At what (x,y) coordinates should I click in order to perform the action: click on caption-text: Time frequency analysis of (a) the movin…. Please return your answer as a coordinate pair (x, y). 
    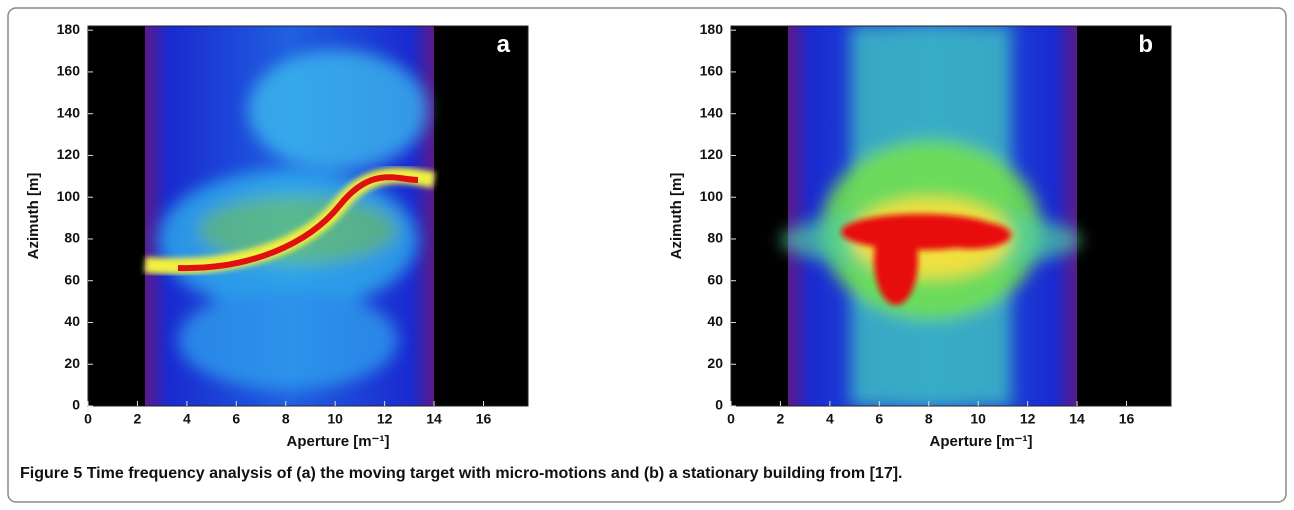
    Looking at the image, I should click on (495, 473).